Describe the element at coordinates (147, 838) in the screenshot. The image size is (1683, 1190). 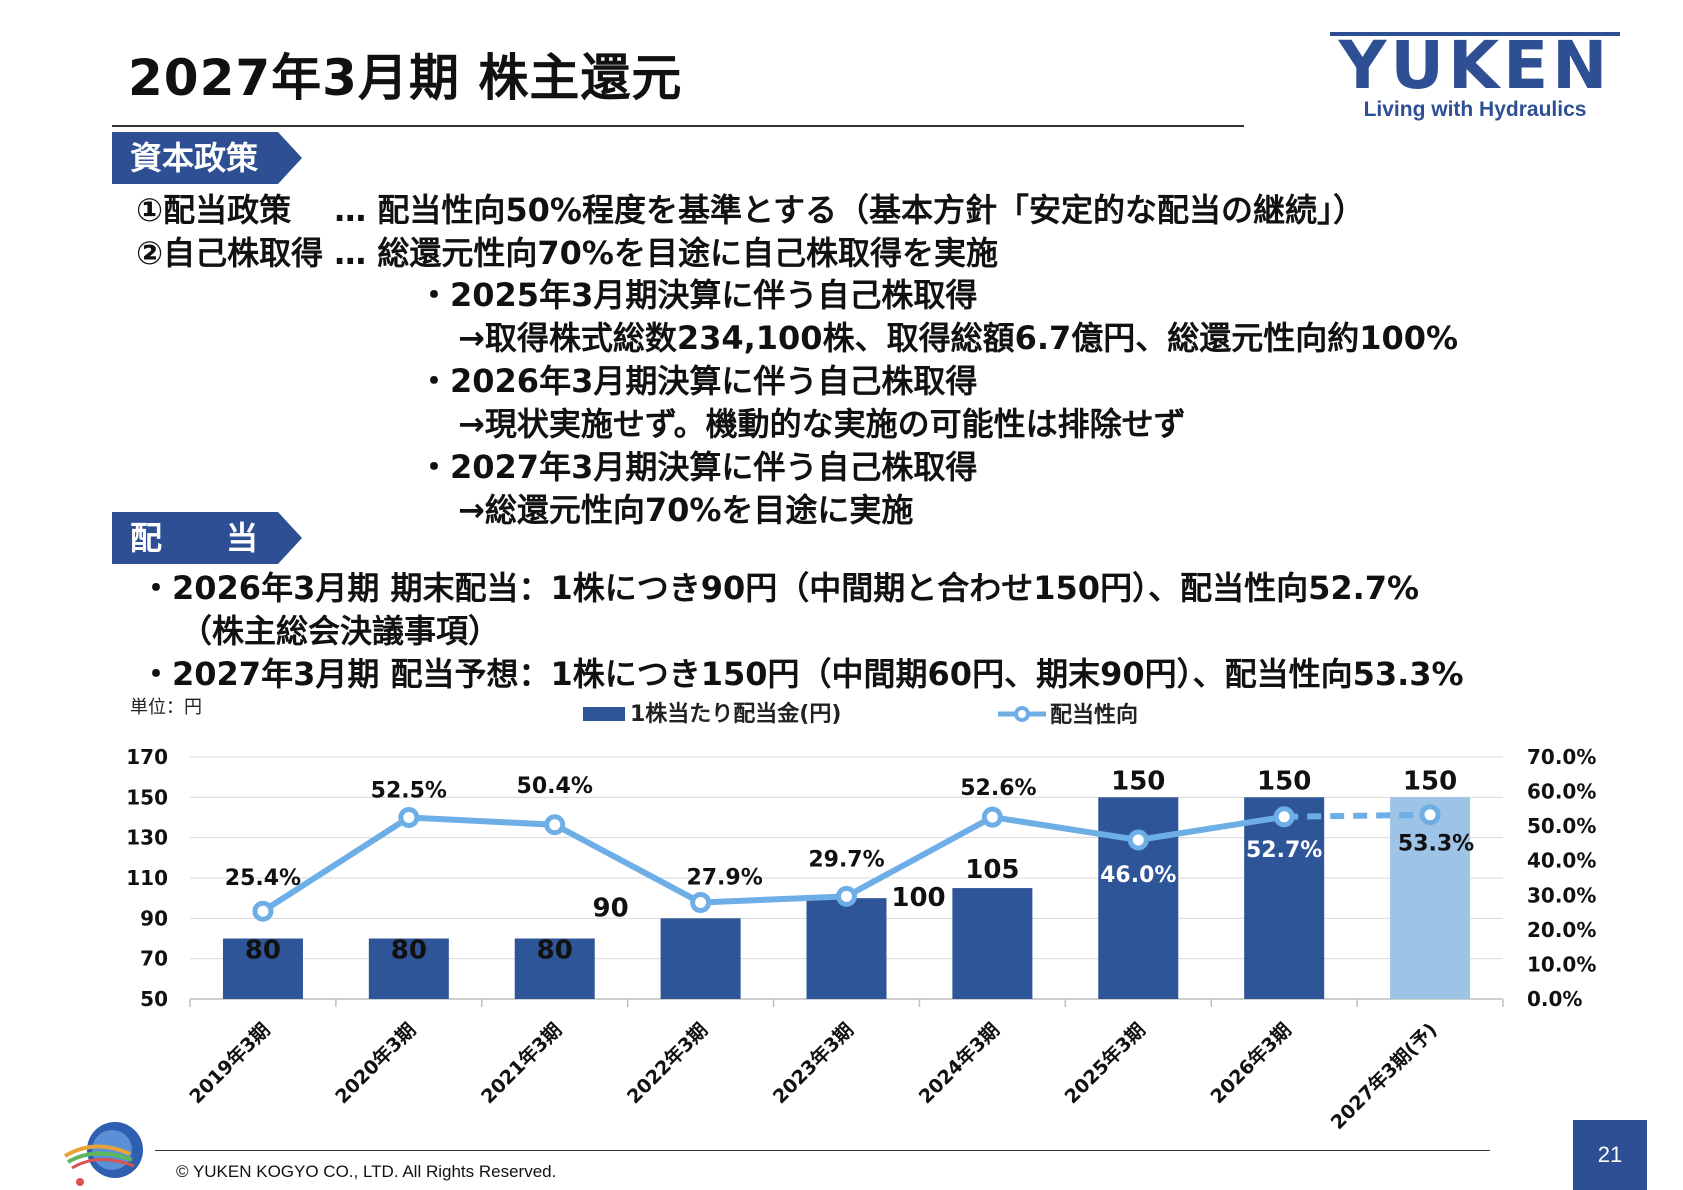
I see `y-left-tick-label: 130` at that location.